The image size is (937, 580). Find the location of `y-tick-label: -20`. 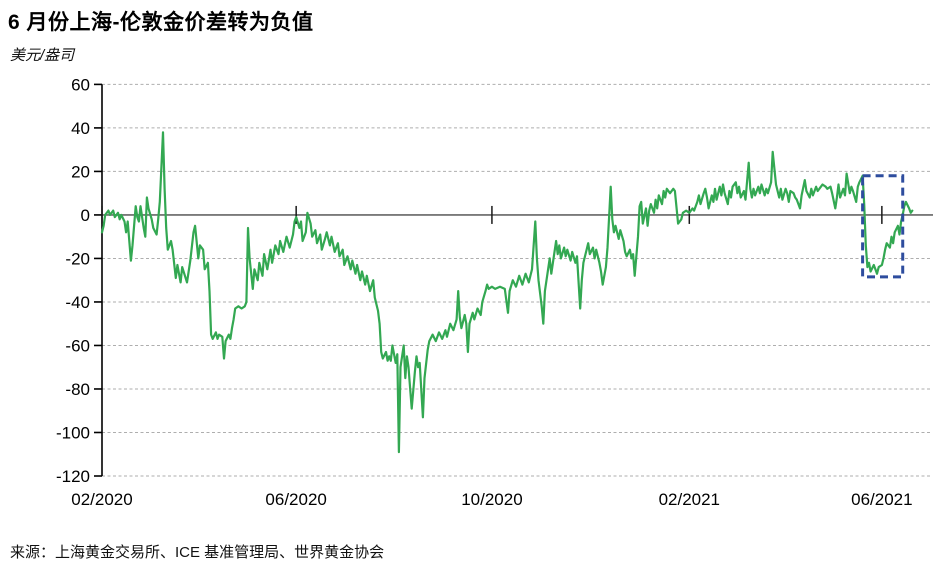

y-tick-label: -20 is located at coordinates (77, 258).